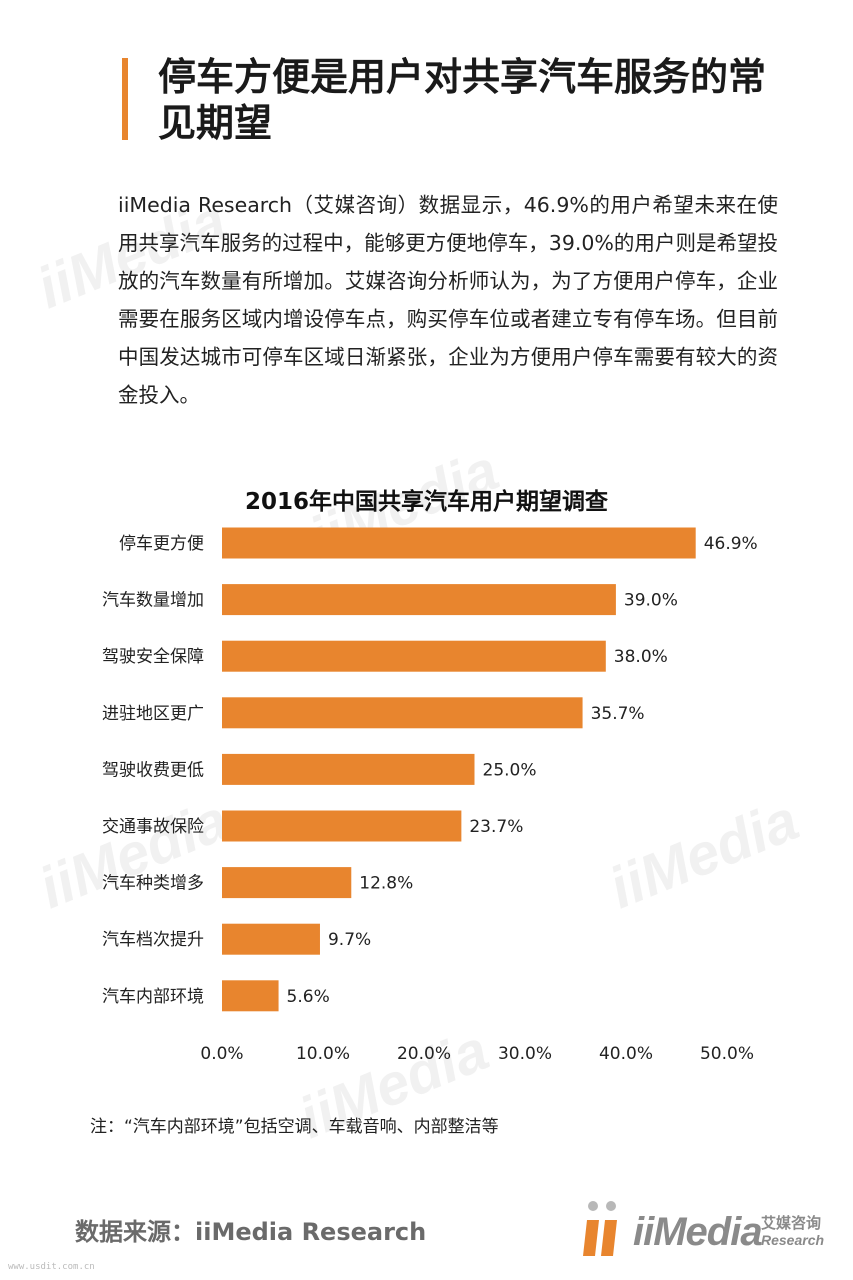  Describe the element at coordinates (426, 502) in the screenshot. I see `chart-title: 2016年中国共享汽车用户期望调查` at that location.